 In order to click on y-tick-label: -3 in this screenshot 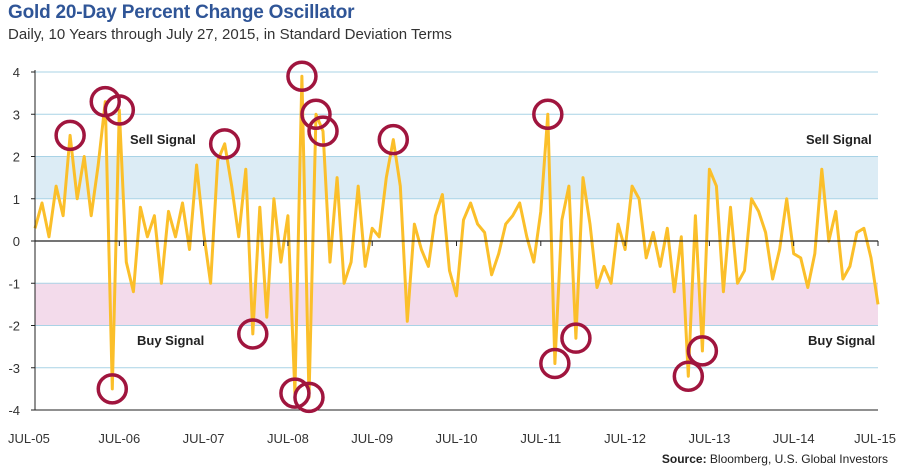, I will do `click(14, 368)`.